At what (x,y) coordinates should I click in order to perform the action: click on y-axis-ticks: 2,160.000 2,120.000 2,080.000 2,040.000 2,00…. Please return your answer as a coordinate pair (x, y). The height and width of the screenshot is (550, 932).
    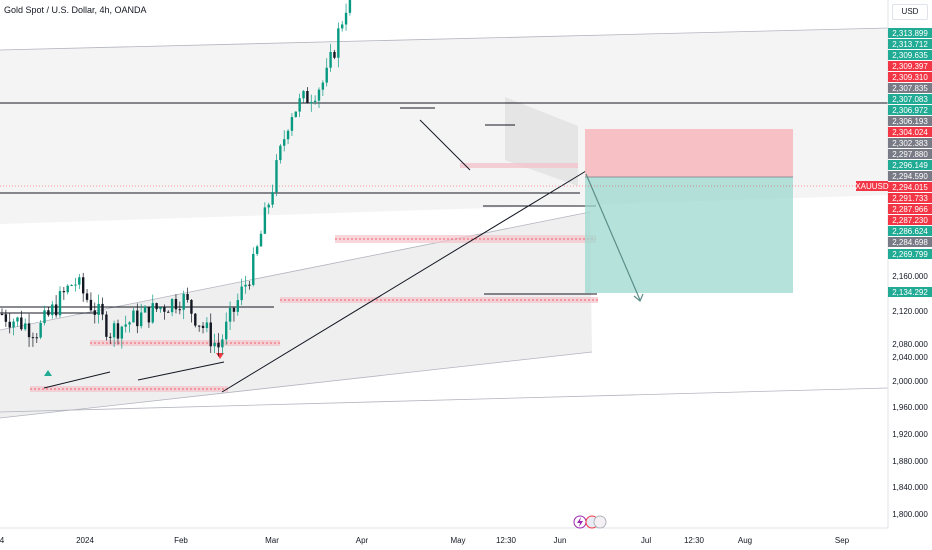
    Looking at the image, I should click on (910, 395).